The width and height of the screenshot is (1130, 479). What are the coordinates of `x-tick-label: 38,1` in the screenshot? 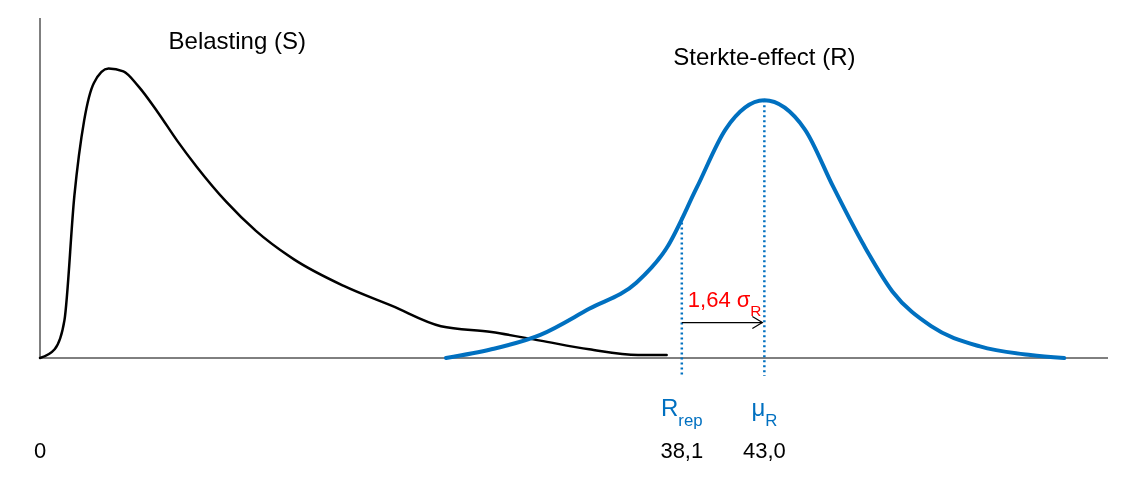 It's located at (682, 450).